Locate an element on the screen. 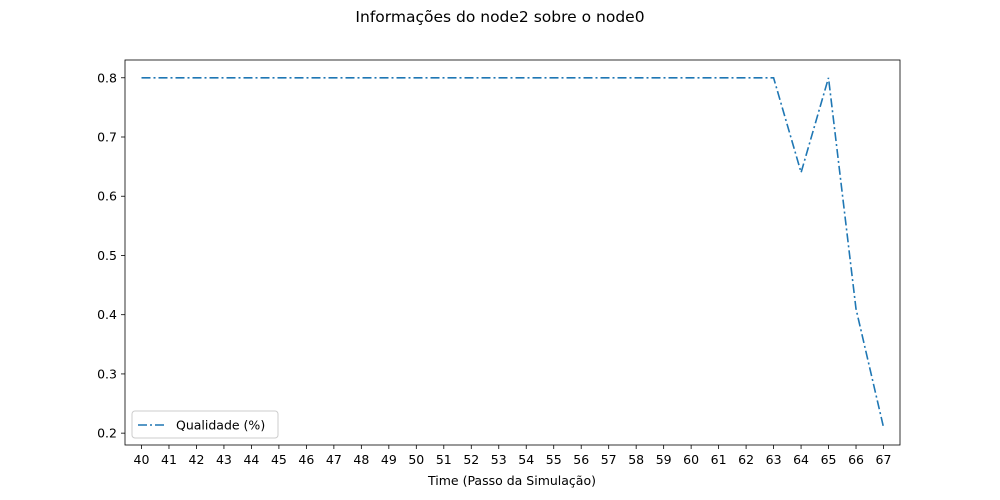  y-tick-label: 0.3 is located at coordinates (107, 373).